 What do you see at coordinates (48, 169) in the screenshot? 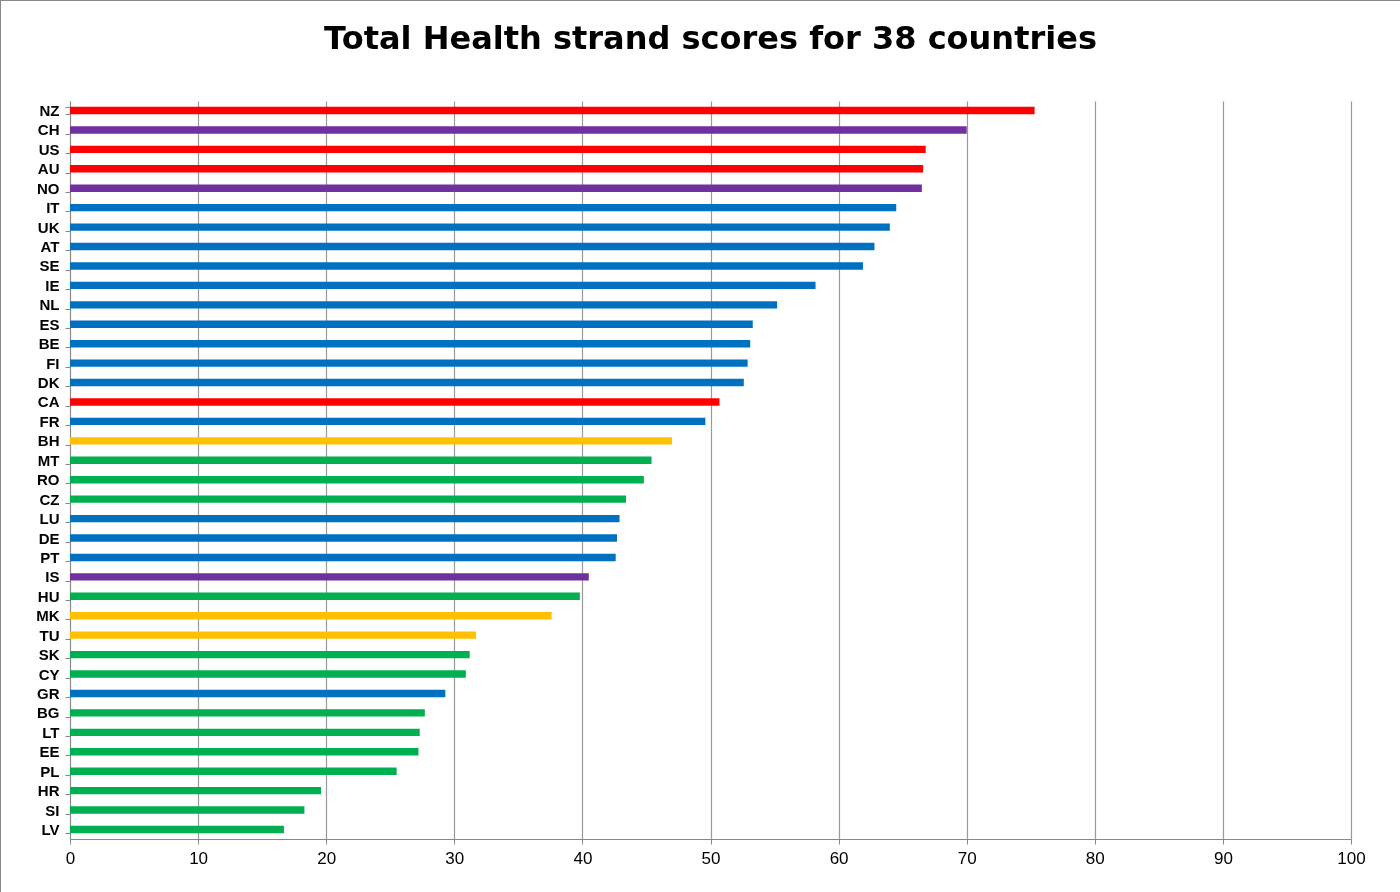
I see `y-tick-label: AU` at bounding box center [48, 169].